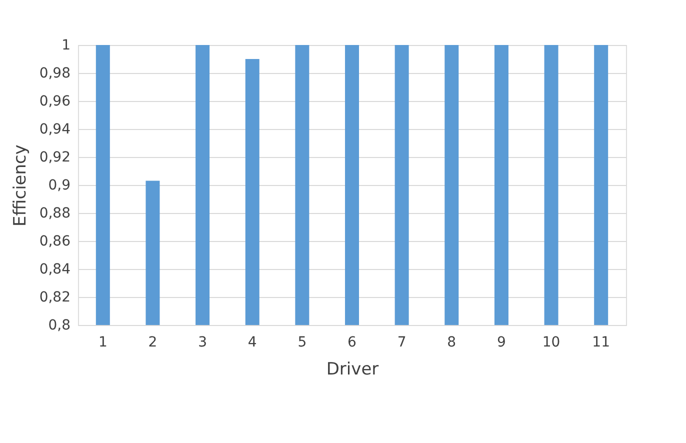 The image size is (686, 443). Describe the element at coordinates (352, 370) in the screenshot. I see `x-axis-title: Driver` at that location.